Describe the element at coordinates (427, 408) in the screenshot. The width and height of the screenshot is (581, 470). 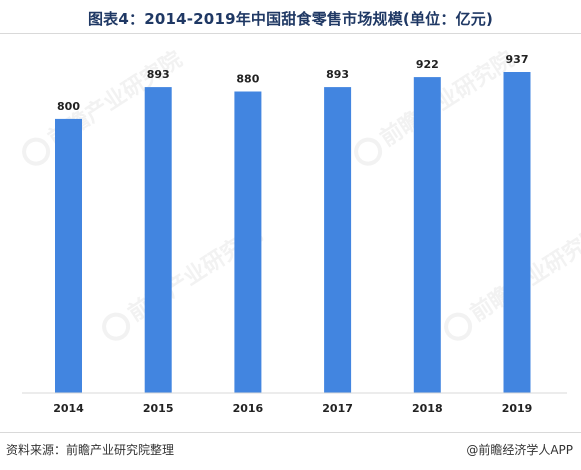
I see `x-tick-label-2018: 2018` at that location.